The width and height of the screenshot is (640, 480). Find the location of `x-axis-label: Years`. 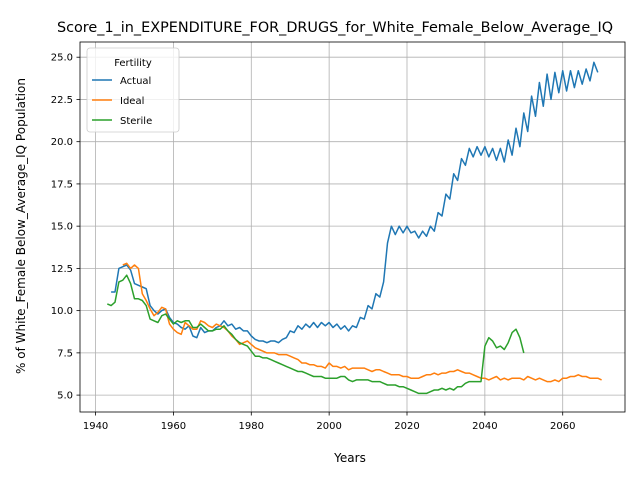

x-axis-label: Years is located at coordinates (349, 458).